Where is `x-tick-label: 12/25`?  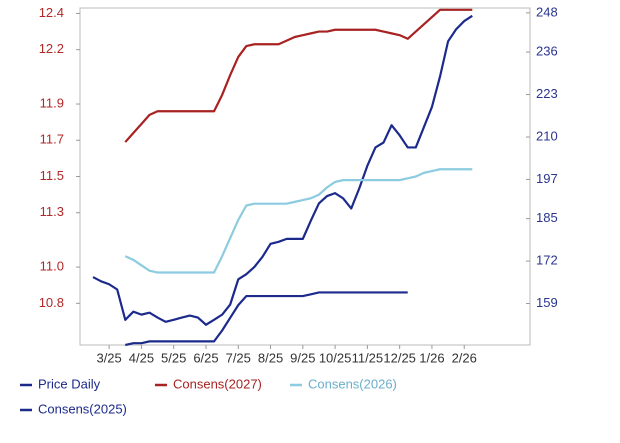
x-tick-label: 12/25 is located at coordinates (399, 357).